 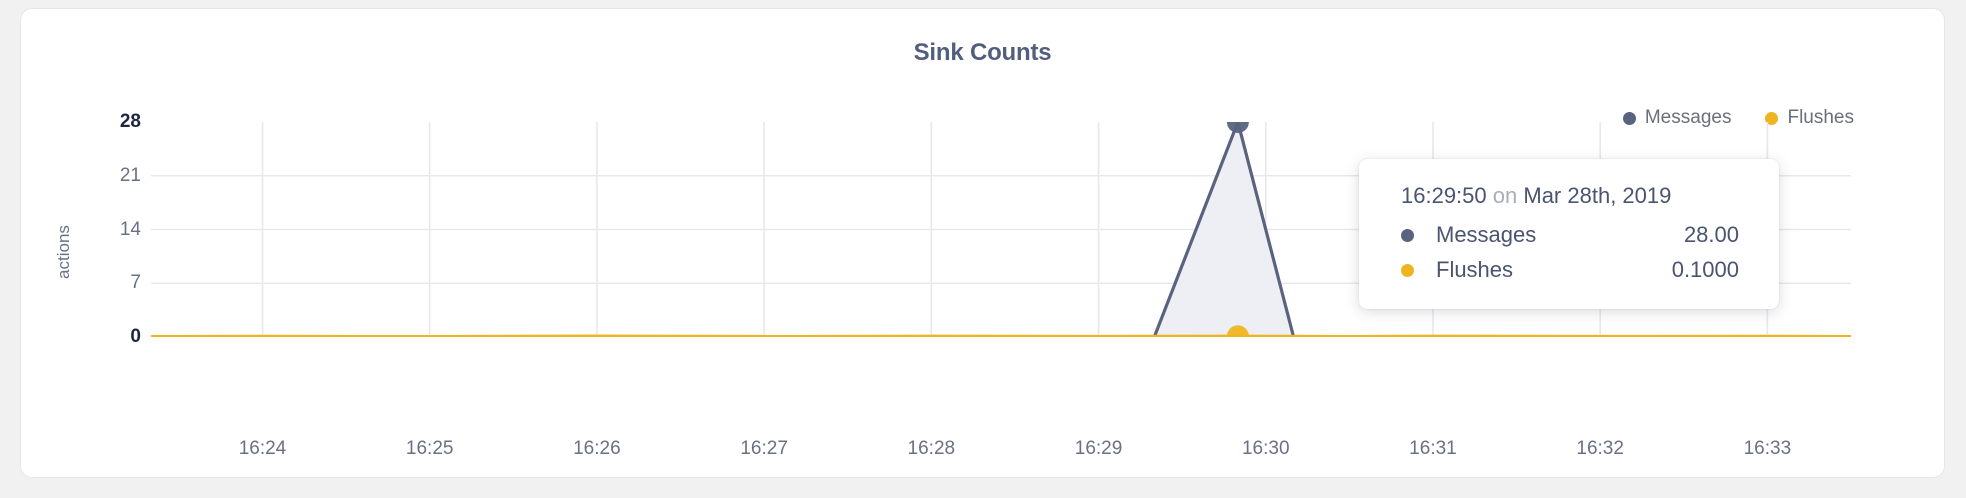 I want to click on x-axis-tick-label: 16:24, so click(x=262, y=448).